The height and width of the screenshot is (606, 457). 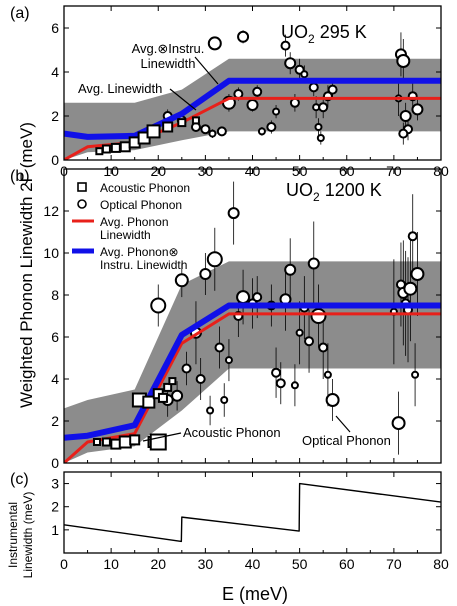 I want to click on legend-item-3-label: Linewidth, so click(x=125, y=235).